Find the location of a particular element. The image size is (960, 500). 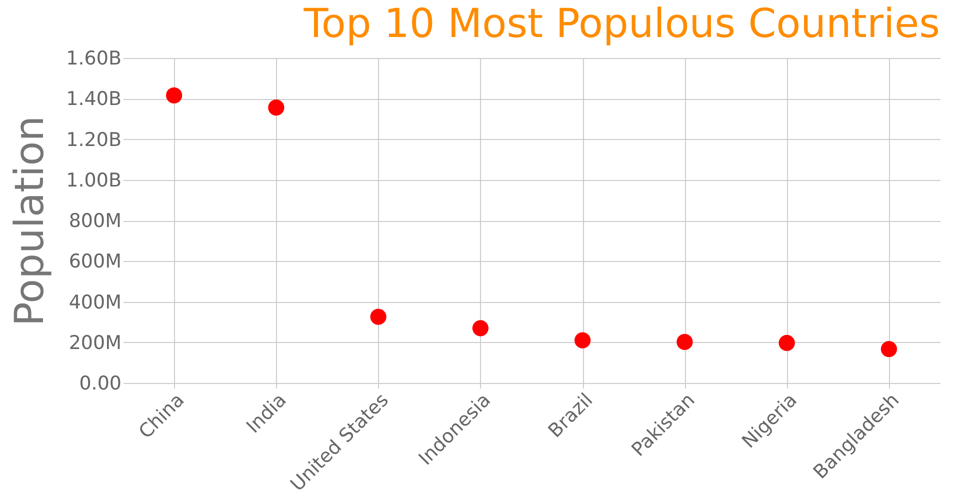

y-tick-label: 0.00 is located at coordinates (100, 383).